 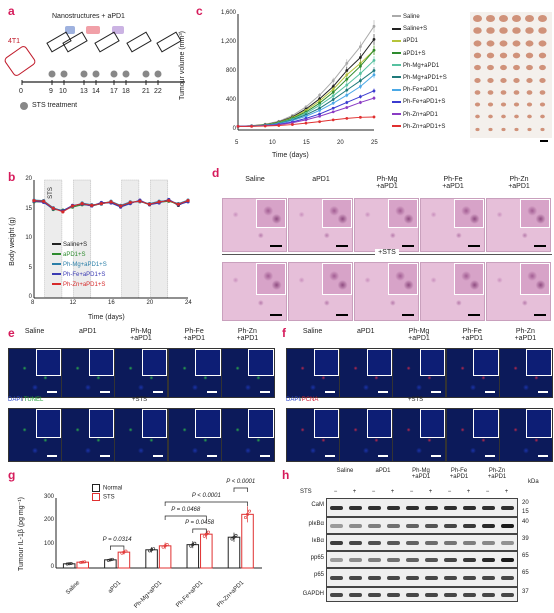 I want to click on blot-band-kda: 39, so click(x=525, y=539).